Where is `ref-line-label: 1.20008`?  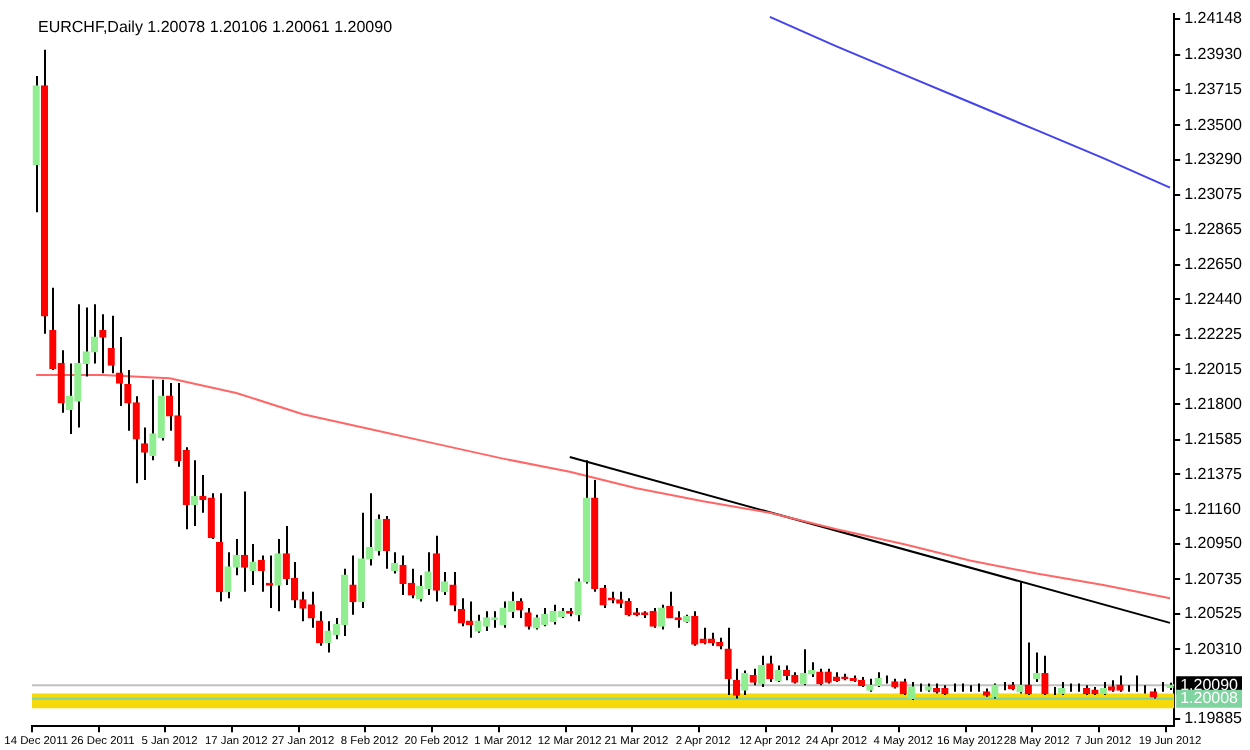
ref-line-label: 1.20008 is located at coordinates (1210, 698).